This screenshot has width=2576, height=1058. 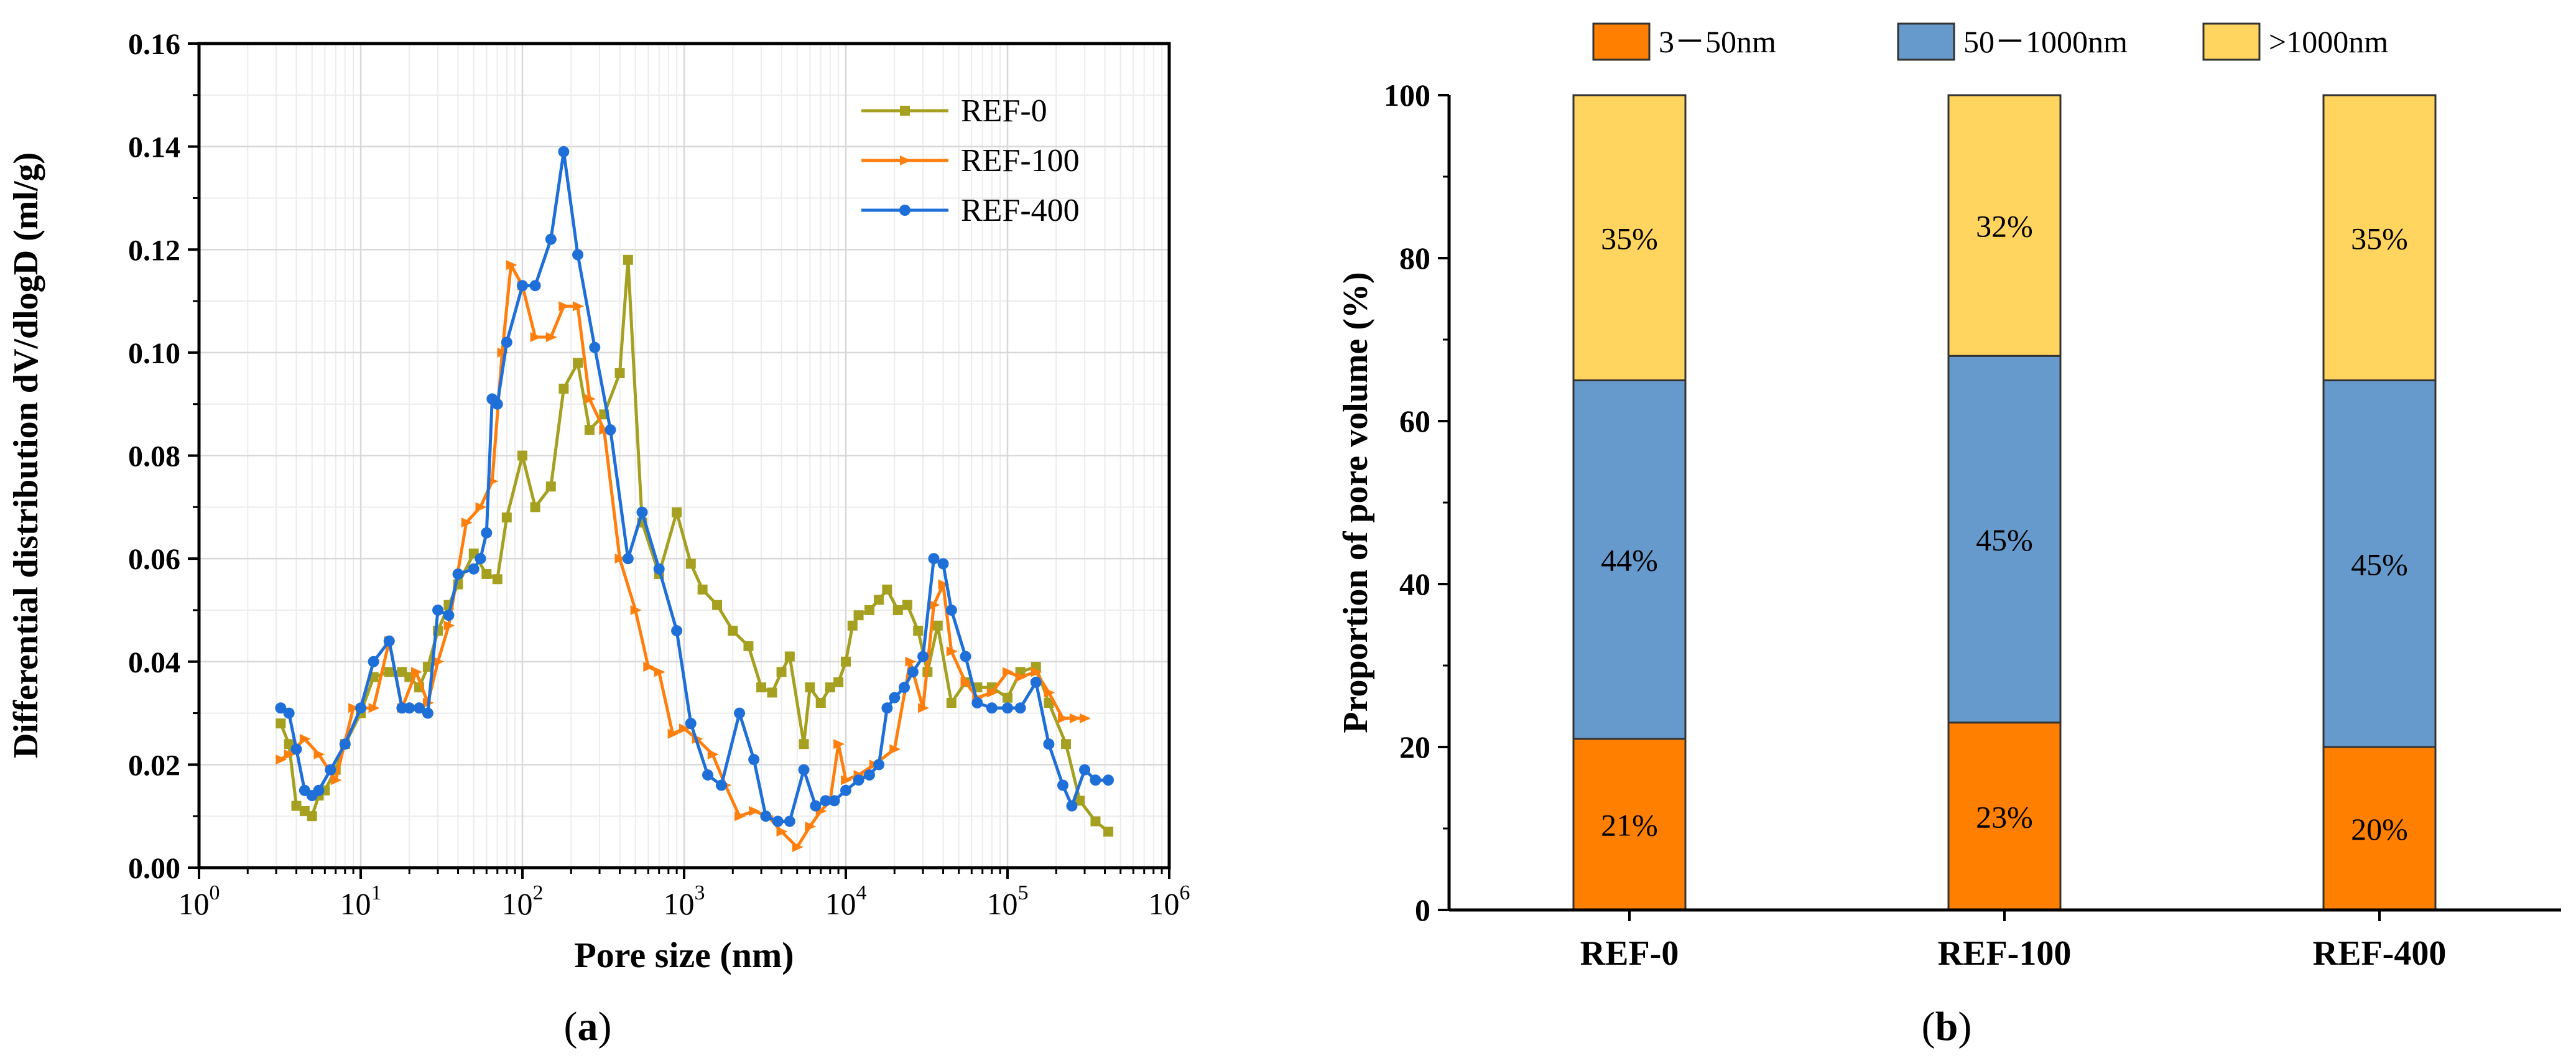 What do you see at coordinates (1416, 503) in the screenshot?
I see `y-axis-ticks: 0 20 40 60 80 100` at bounding box center [1416, 503].